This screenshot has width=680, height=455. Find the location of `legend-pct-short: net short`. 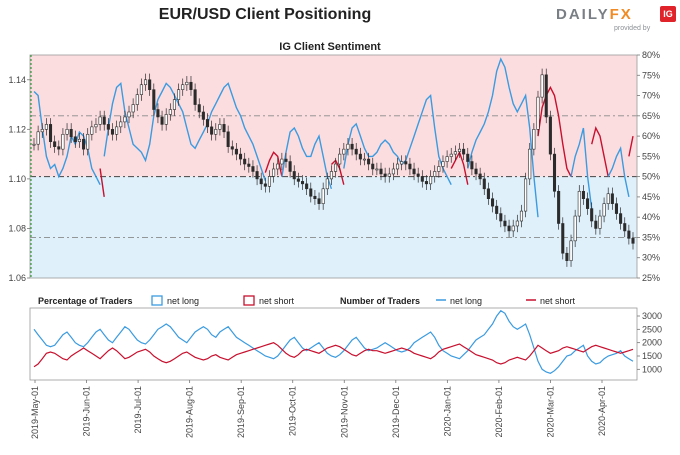

legend-pct-short: net short is located at coordinates (277, 301).